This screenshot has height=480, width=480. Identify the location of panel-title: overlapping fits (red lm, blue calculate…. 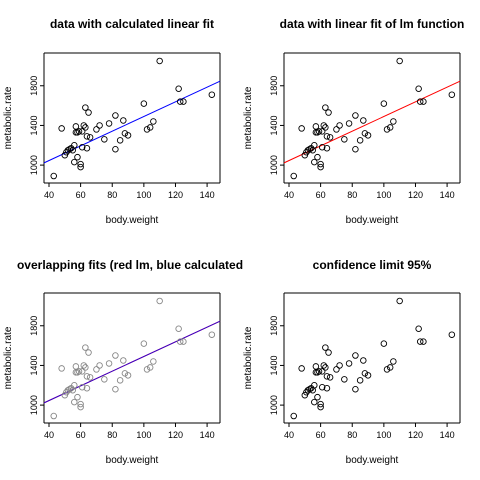
(130, 265).